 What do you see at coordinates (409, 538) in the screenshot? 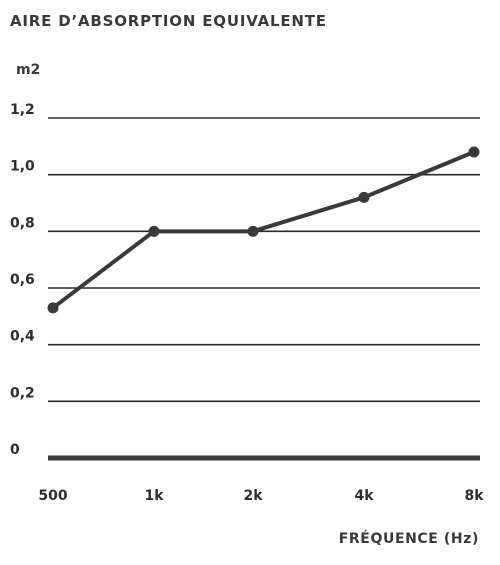
I see `x-axis-label: FRÉQUENCE (Hz)` at bounding box center [409, 538].